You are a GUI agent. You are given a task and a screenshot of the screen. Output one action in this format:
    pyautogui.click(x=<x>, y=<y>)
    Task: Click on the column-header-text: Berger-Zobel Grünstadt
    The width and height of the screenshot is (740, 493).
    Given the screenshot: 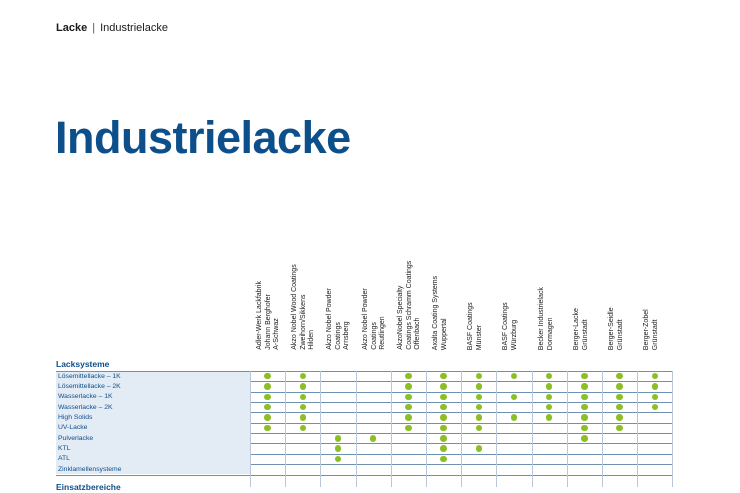 What is the action you would take?
    pyautogui.click(x=651, y=329)
    